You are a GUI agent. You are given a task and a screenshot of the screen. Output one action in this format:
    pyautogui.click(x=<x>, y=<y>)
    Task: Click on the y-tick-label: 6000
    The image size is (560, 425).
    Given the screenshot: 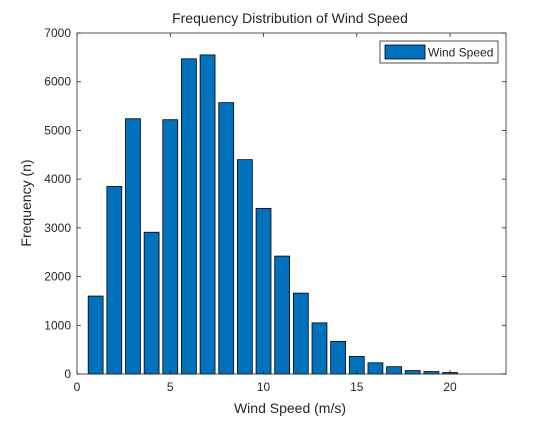 What is the action you would take?
    pyautogui.click(x=57, y=82)
    